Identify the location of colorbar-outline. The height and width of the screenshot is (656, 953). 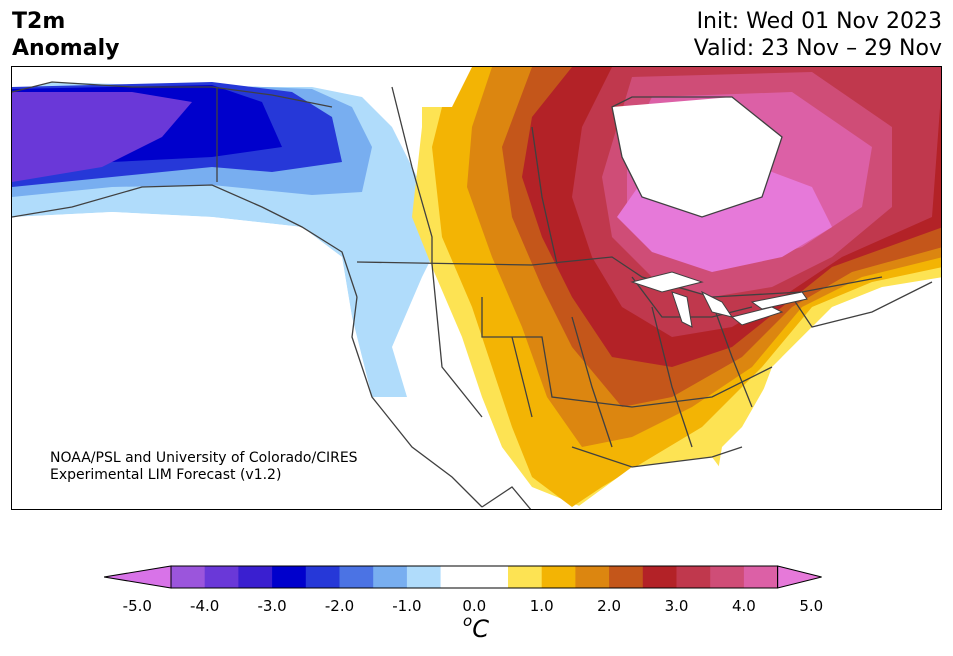
(474, 577).